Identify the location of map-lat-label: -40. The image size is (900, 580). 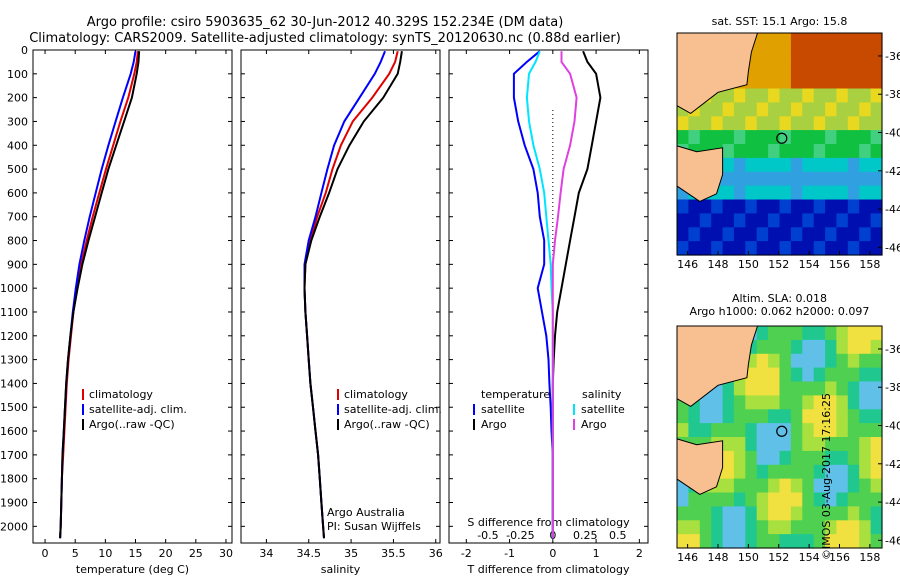
(892, 426).